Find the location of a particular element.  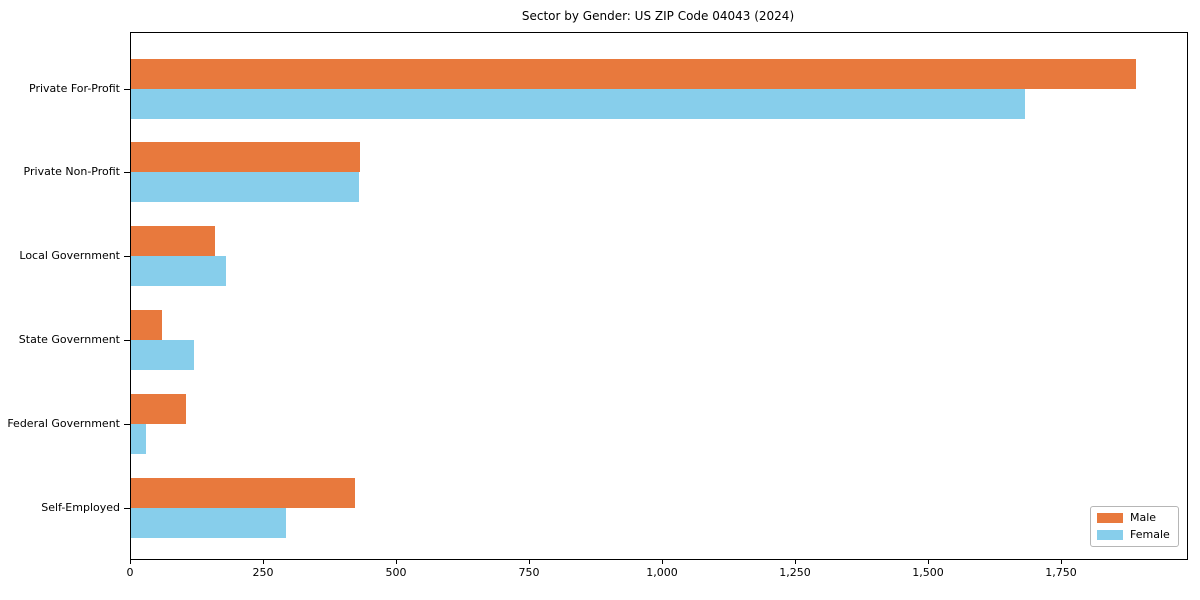

legend-item-male: Male is located at coordinates (1134, 518).